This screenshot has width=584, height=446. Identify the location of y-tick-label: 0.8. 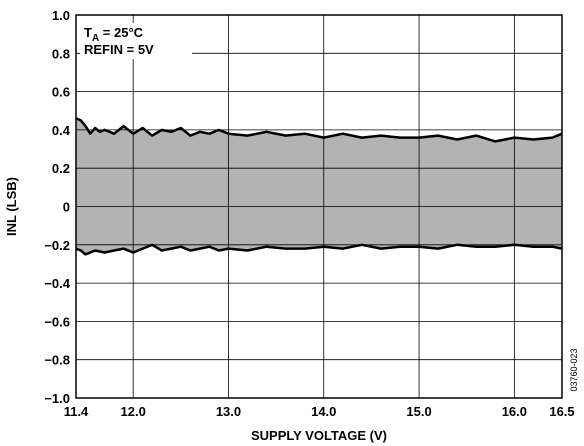
(61, 53).